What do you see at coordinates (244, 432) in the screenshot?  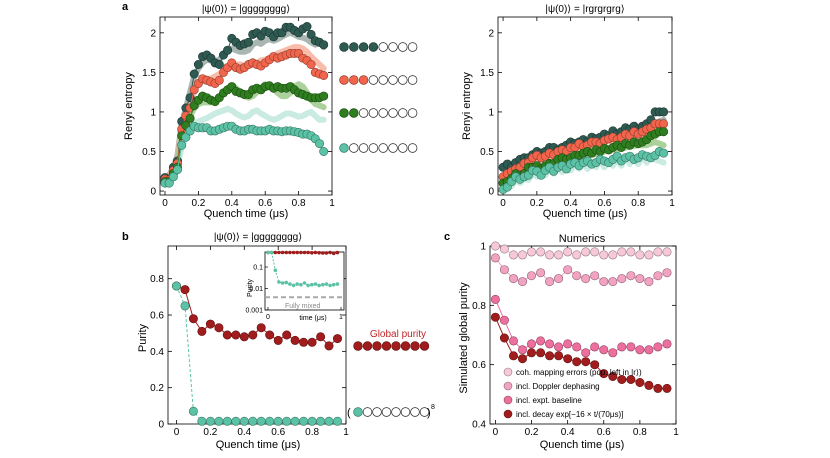 I see `b-xtick-label: 0.4` at bounding box center [244, 432].